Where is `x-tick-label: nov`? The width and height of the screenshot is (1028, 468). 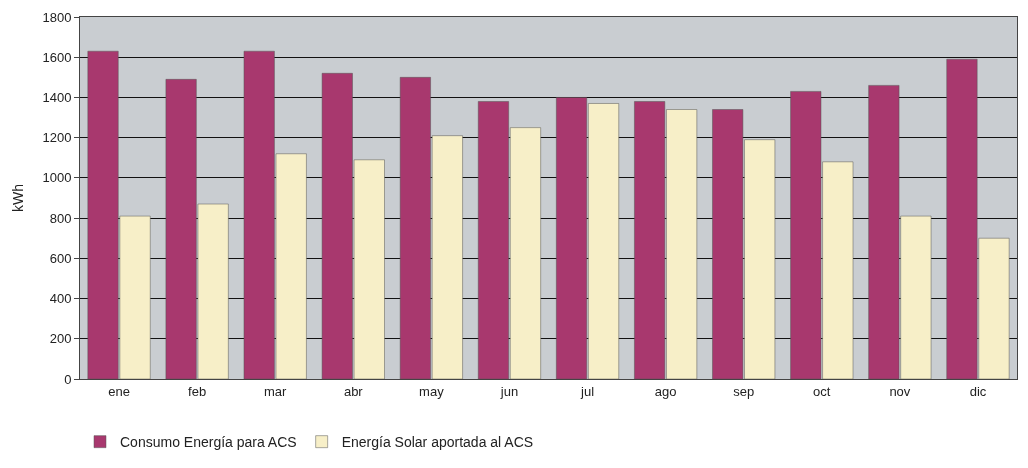 x-tick-label: nov is located at coordinates (900, 391).